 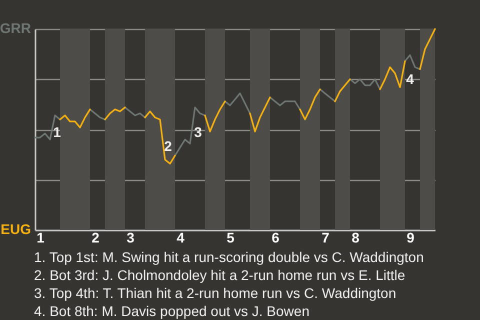 What do you see at coordinates (326, 238) in the screenshot?
I see `x-tick-label: 7` at bounding box center [326, 238].